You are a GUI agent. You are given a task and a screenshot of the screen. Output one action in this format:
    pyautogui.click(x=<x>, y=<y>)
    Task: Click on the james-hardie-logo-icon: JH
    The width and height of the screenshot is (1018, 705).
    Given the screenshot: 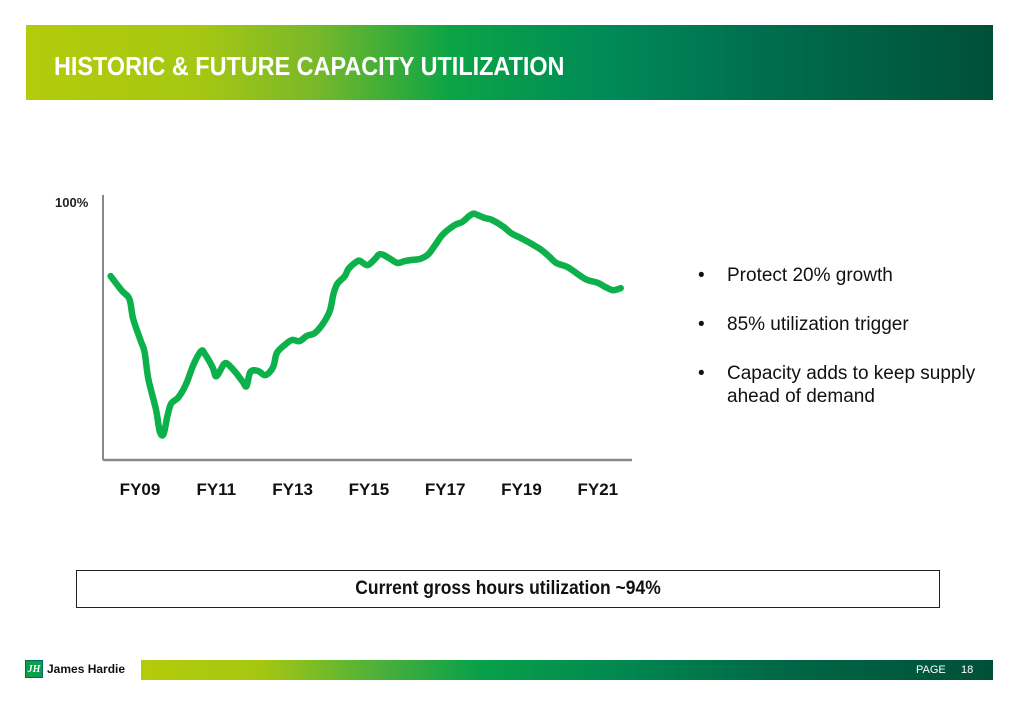 What is the action you would take?
    pyautogui.click(x=34, y=669)
    